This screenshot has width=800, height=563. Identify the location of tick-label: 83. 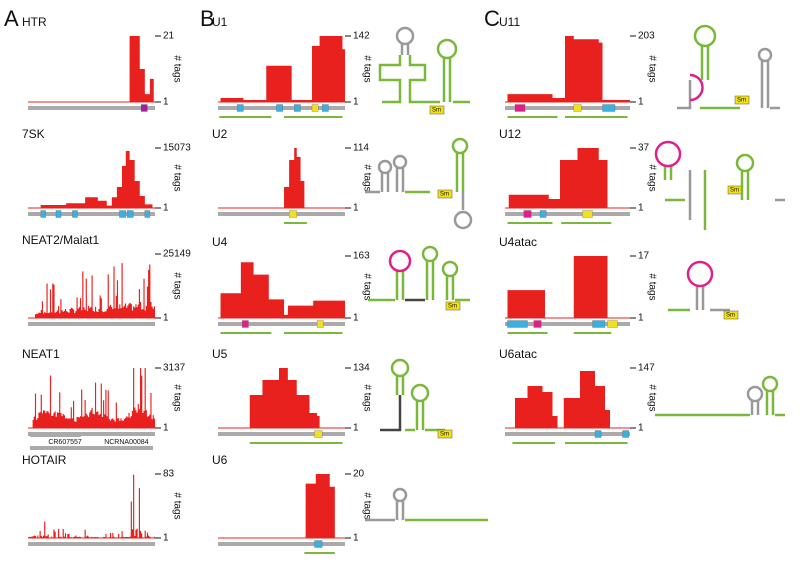
(169, 474).